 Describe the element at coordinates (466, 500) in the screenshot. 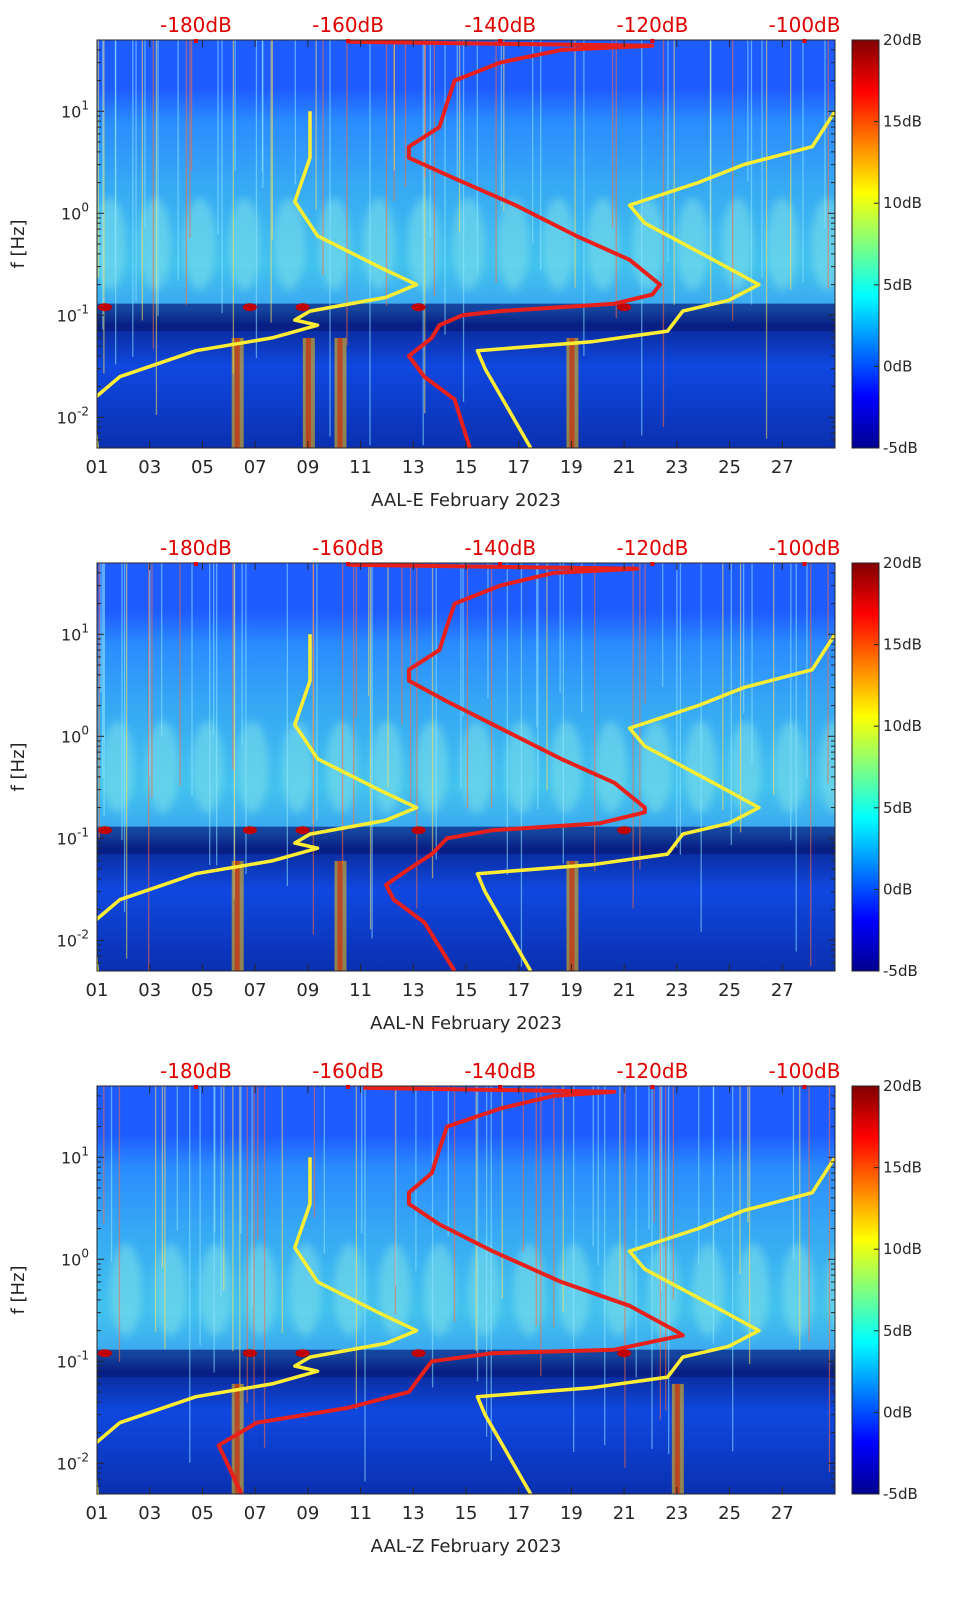

I see `x-axis-label: AAL-E February 2023` at that location.